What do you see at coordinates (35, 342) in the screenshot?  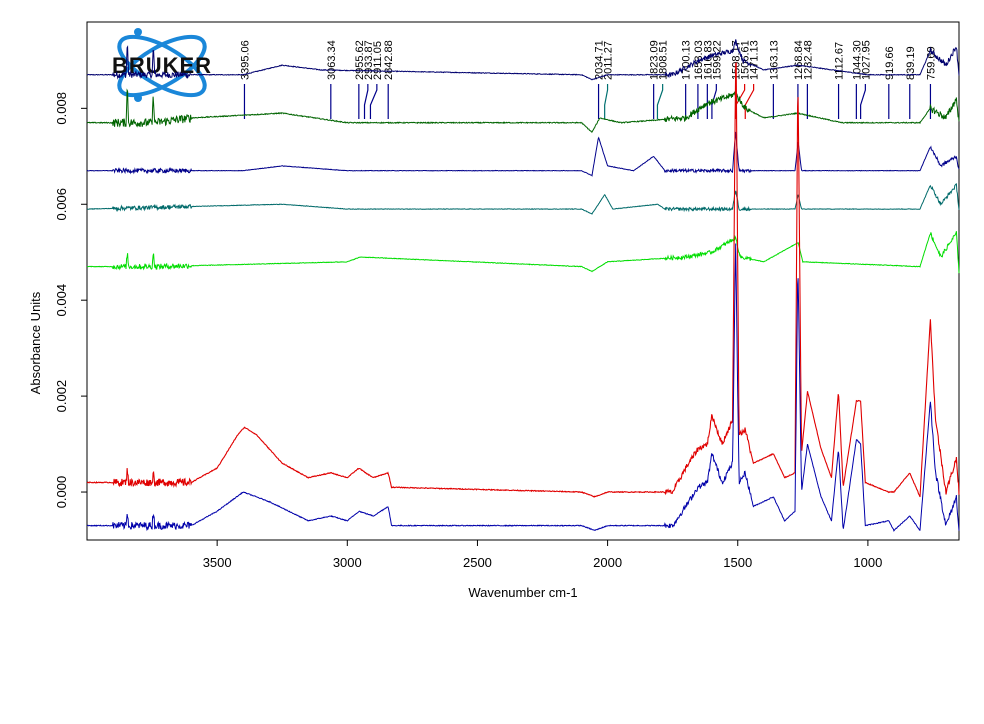 I see `y-axis-title: Absorbance Units` at bounding box center [35, 342].